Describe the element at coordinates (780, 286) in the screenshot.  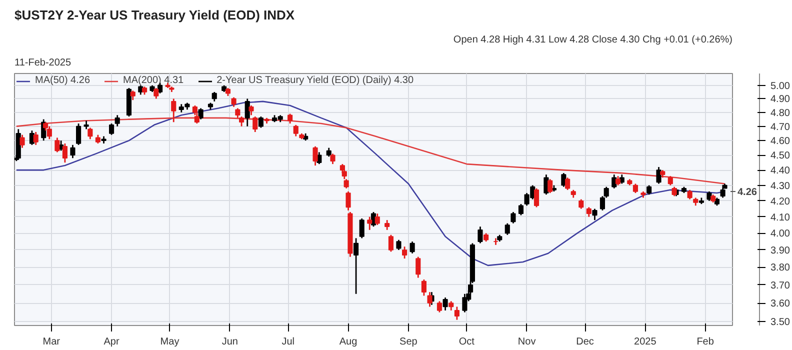
I see `y-tick-label: 3.70` at that location.